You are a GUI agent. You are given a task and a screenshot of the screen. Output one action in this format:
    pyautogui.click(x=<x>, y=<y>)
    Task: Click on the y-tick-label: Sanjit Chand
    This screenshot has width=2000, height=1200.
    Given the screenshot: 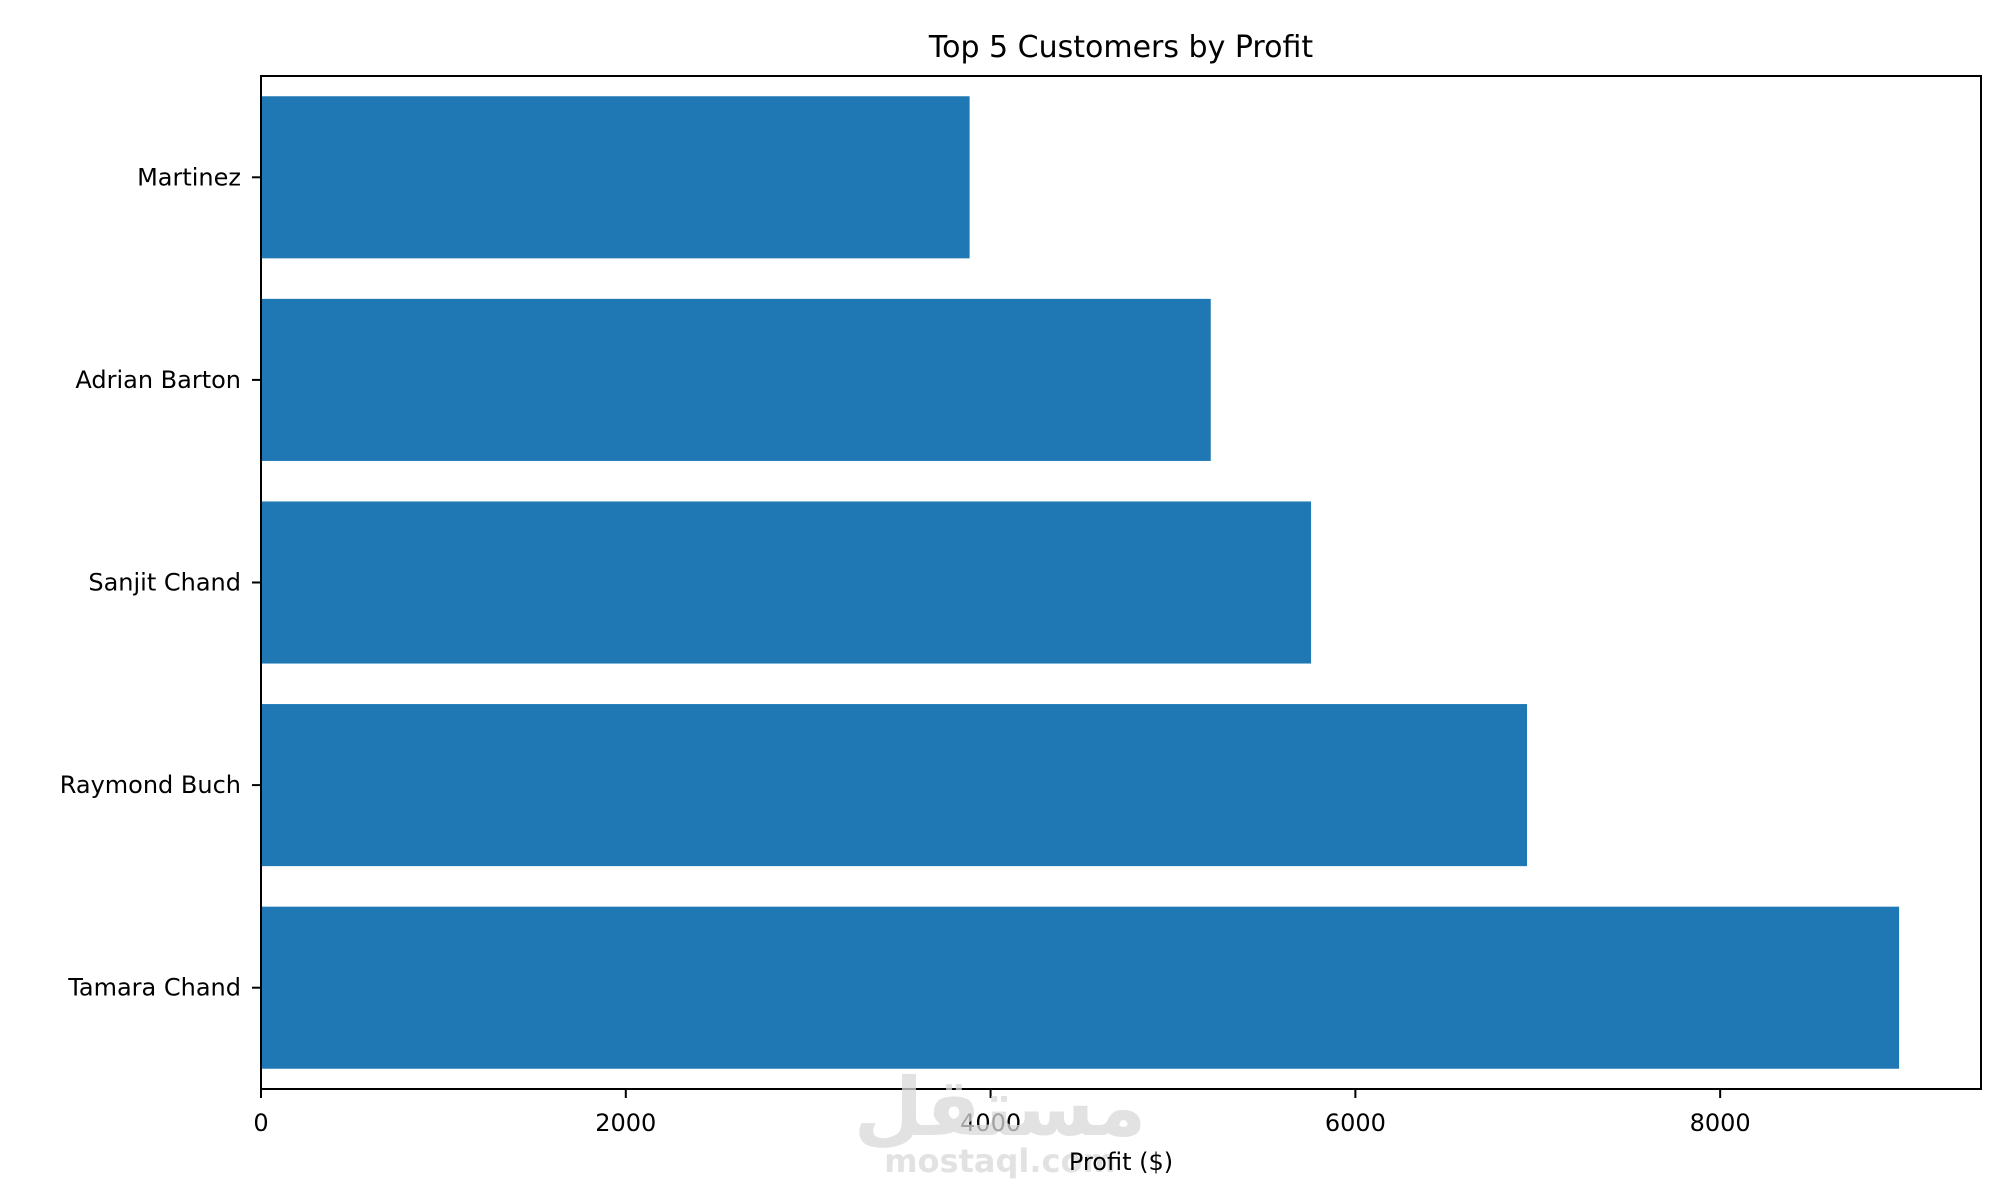 What is the action you would take?
    pyautogui.click(x=164, y=583)
    